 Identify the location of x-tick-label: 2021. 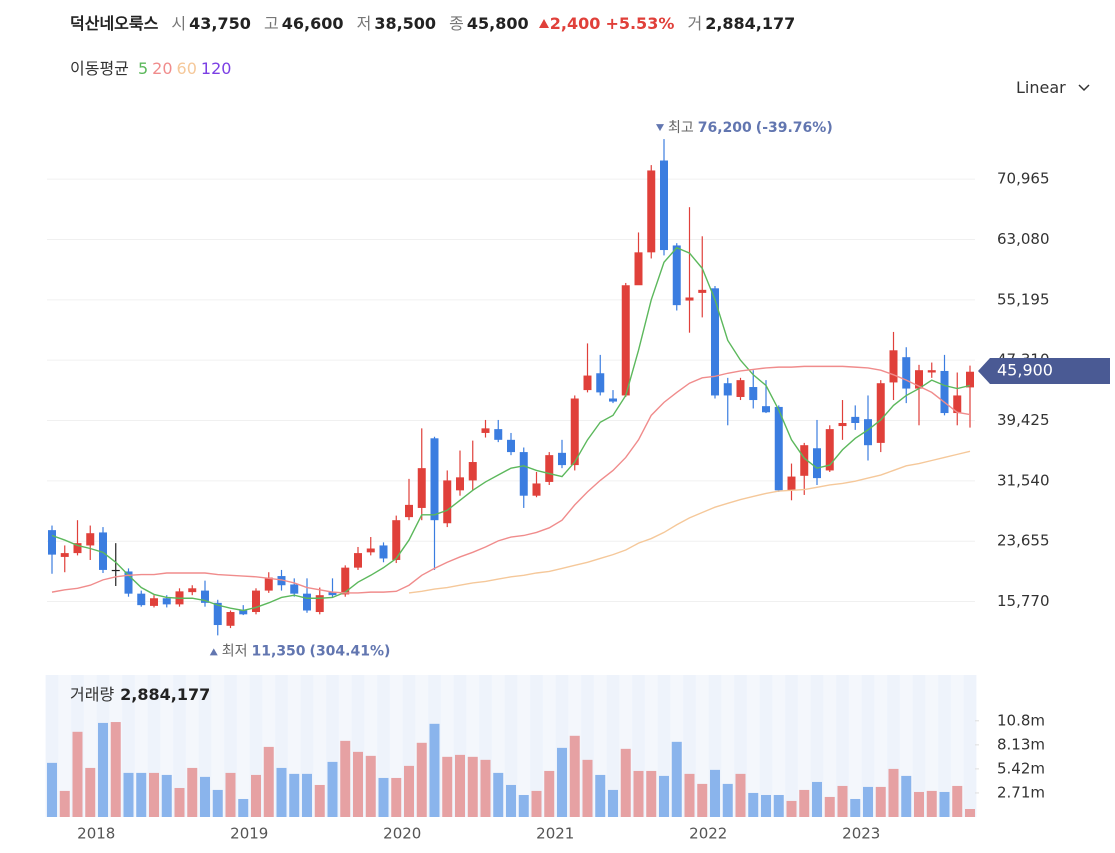
(555, 834).